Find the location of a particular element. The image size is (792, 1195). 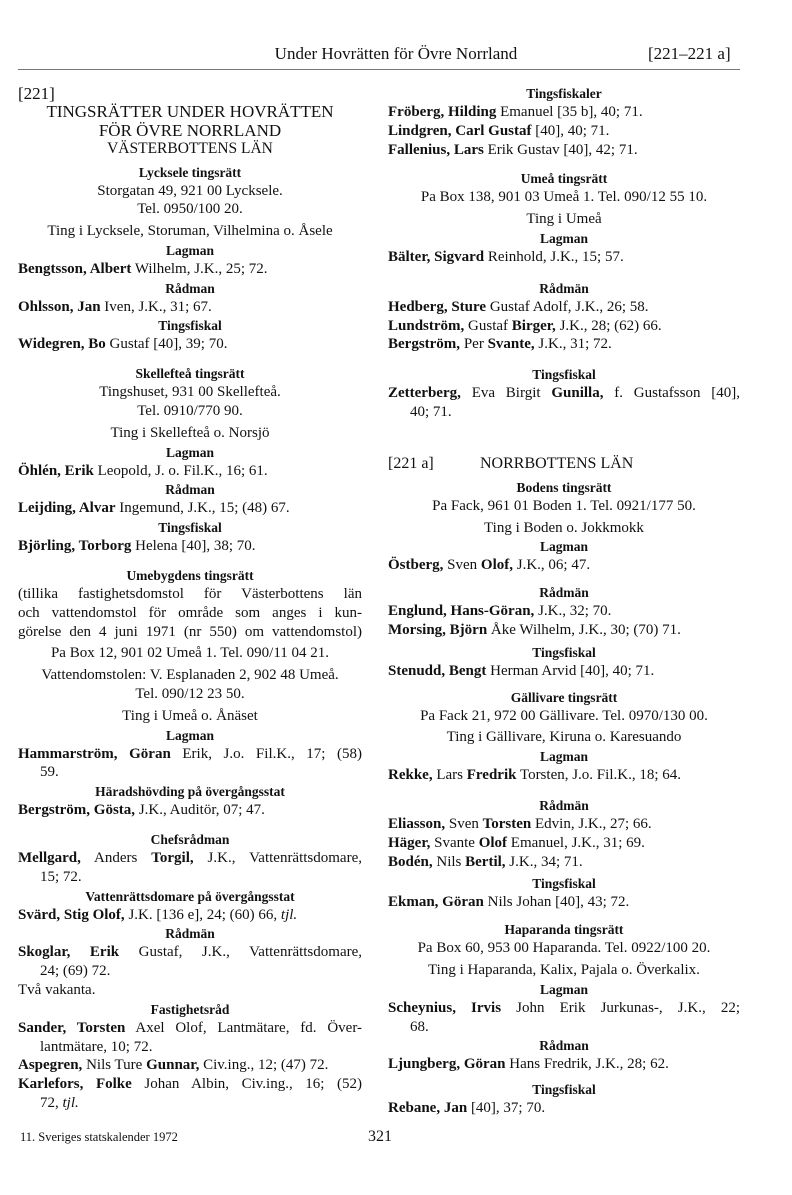

entry-name-bold: Aspegren, is located at coordinates (50, 1065).